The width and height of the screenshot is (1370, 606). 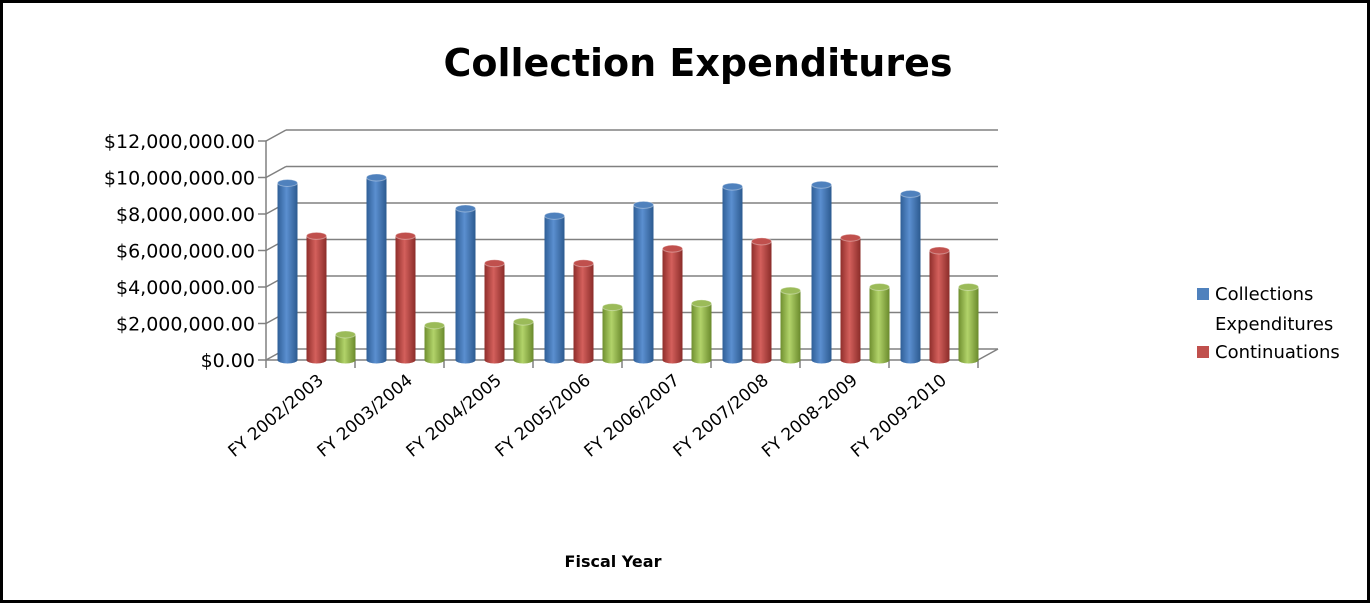 I want to click on y-tick-label: $0.00, so click(x=228, y=361).